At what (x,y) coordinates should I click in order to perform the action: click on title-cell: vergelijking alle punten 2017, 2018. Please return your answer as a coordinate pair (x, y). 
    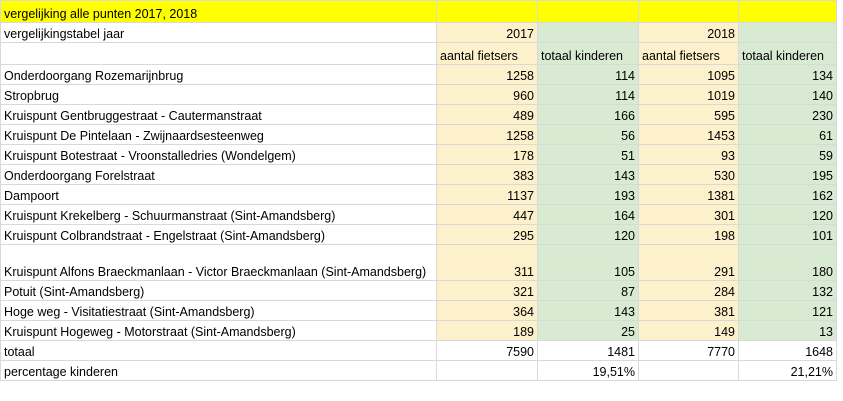
    Looking at the image, I should click on (218, 11).